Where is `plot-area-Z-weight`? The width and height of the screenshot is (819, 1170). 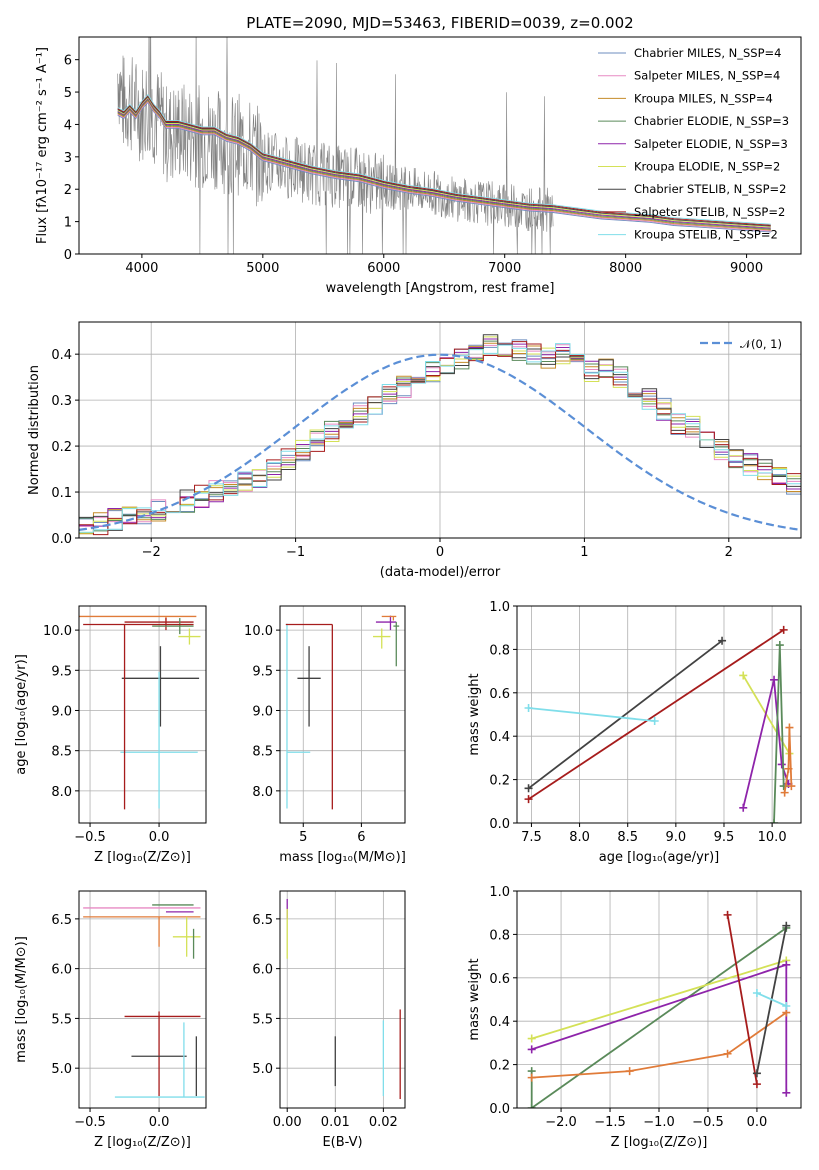
plot-area-Z-weight is located at coordinates (659, 1009).